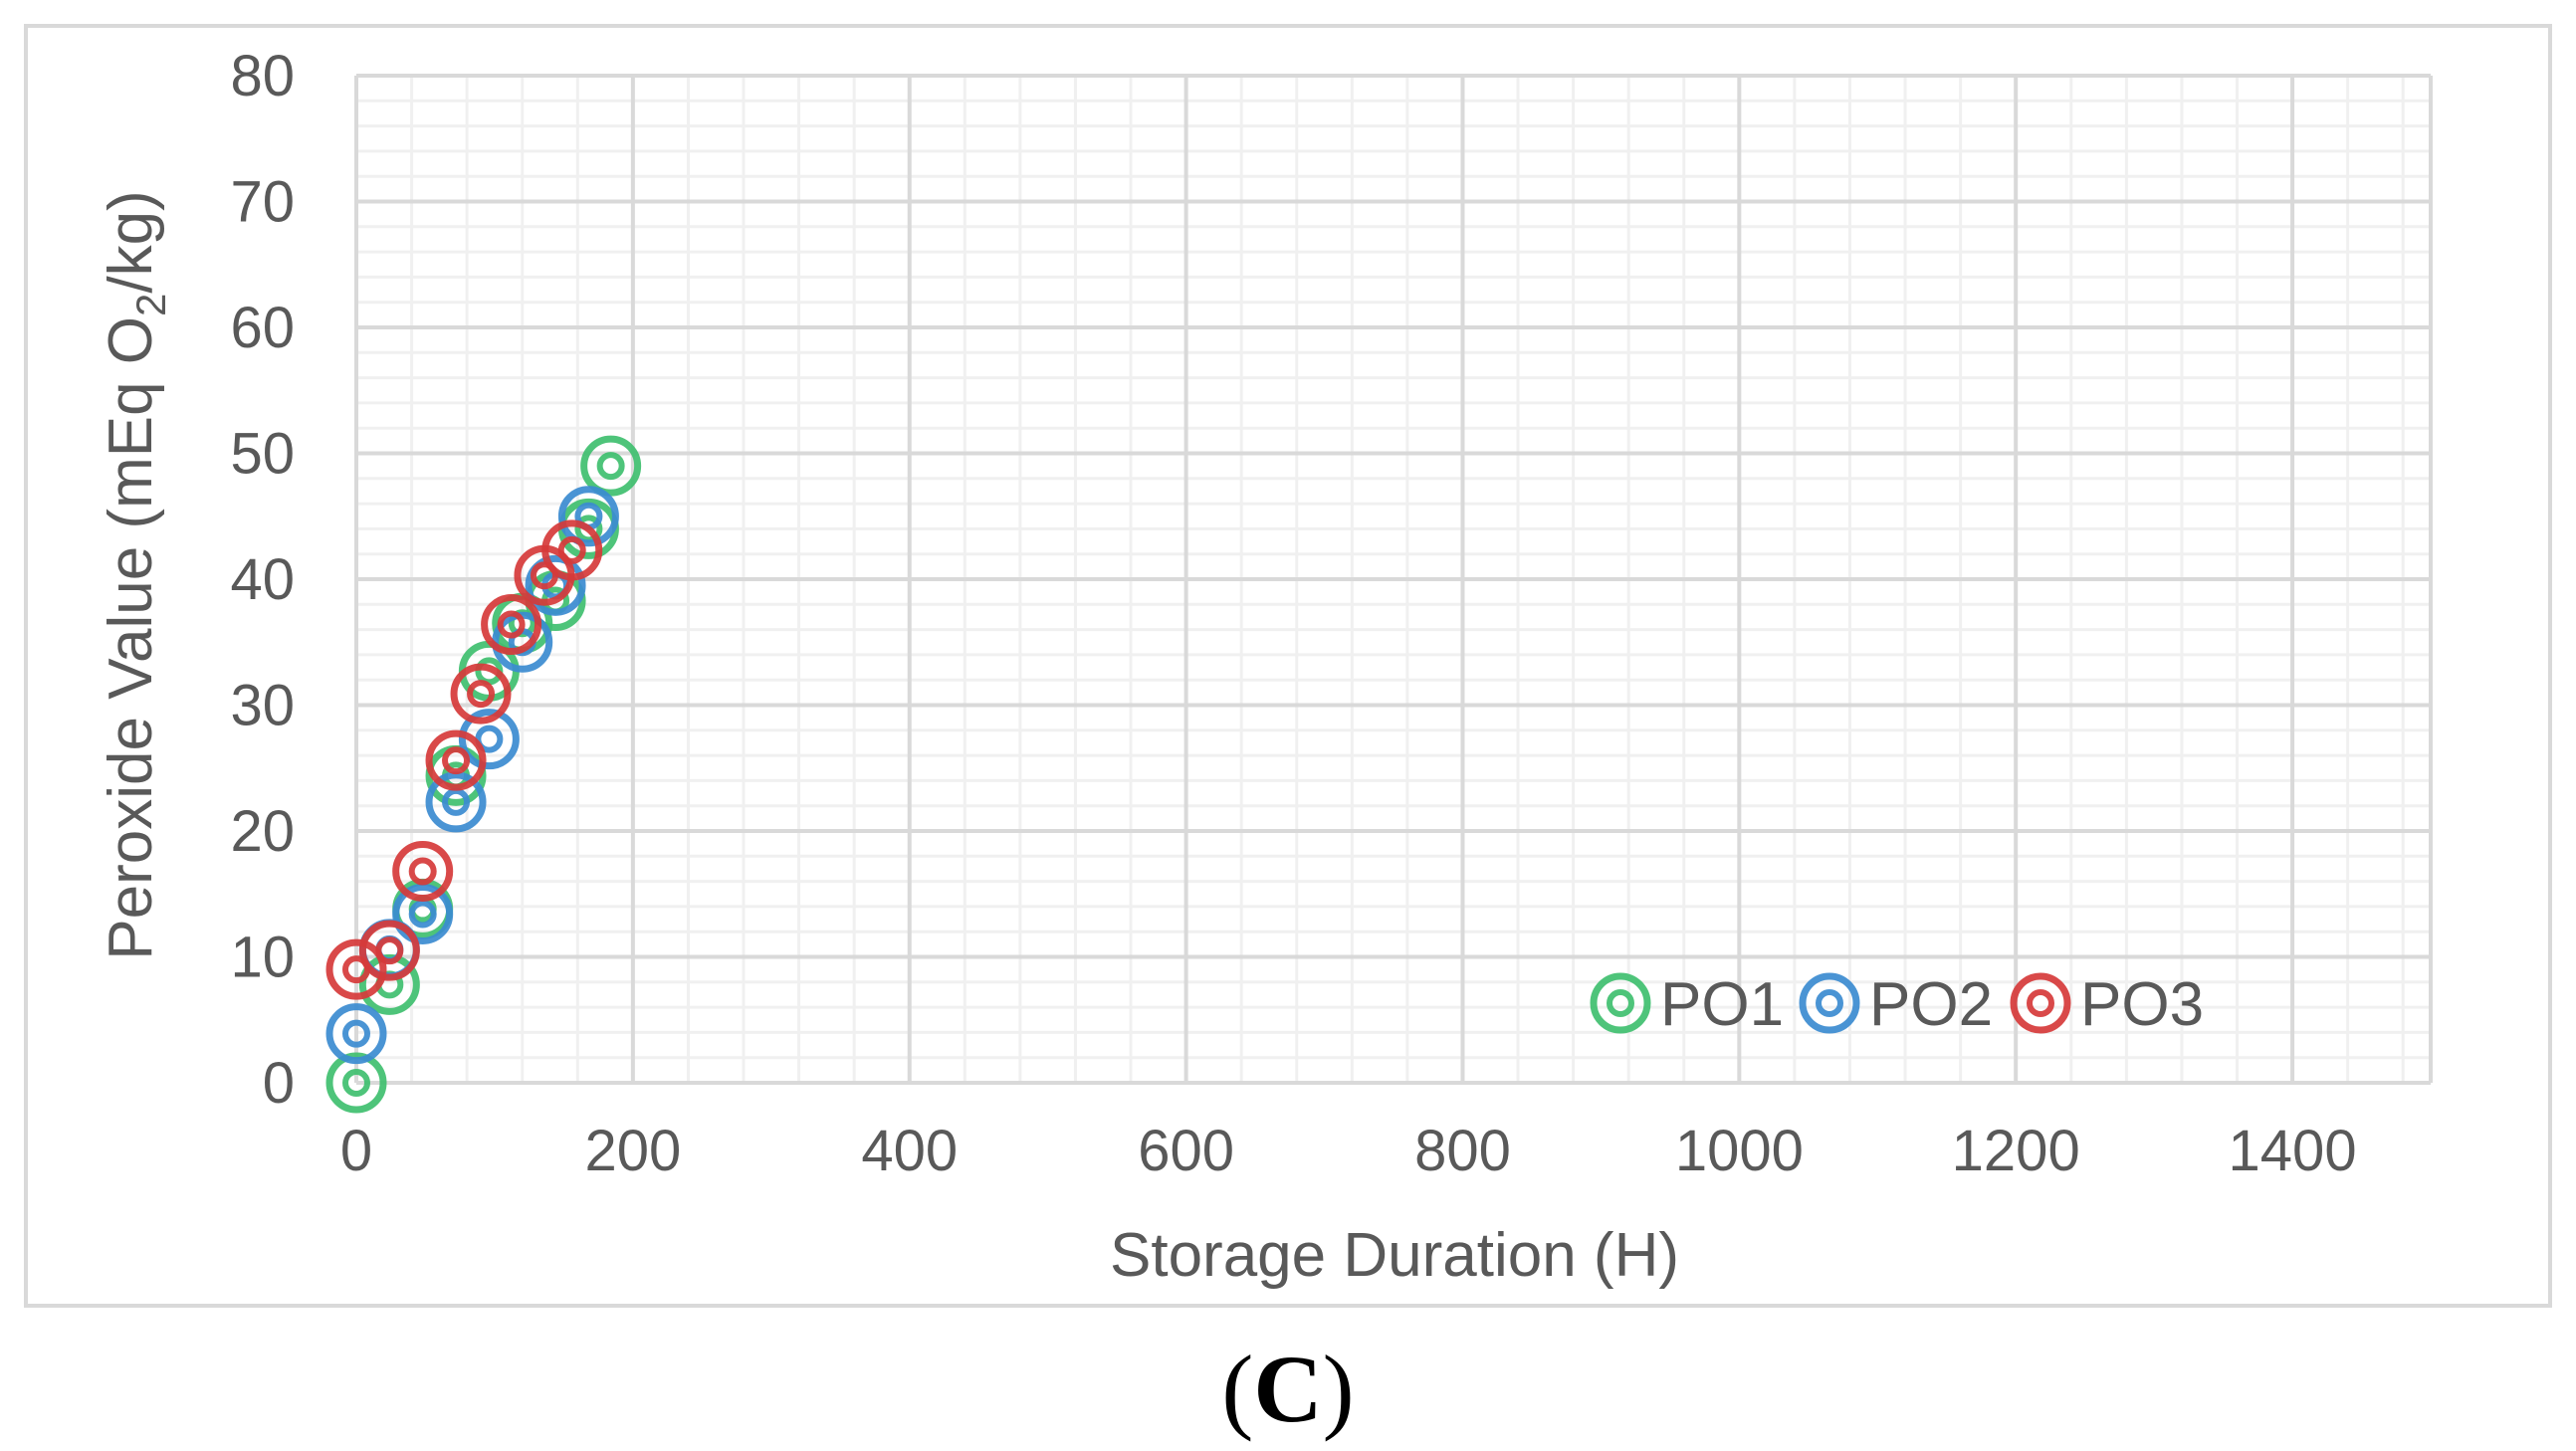 The image size is (2576, 1451). What do you see at coordinates (1237, 1389) in the screenshot?
I see `panel-label-open: (` at bounding box center [1237, 1389].